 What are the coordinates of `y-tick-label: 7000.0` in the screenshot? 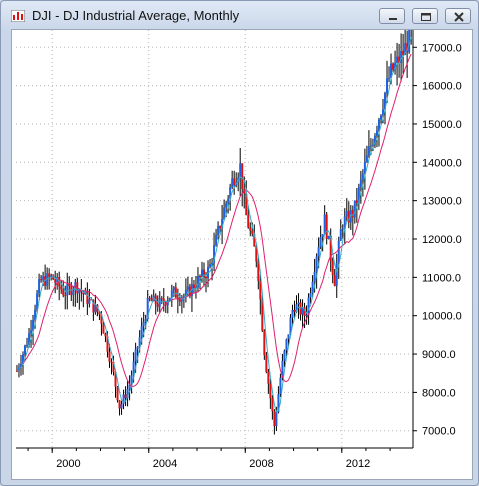 It's located at (439, 432).